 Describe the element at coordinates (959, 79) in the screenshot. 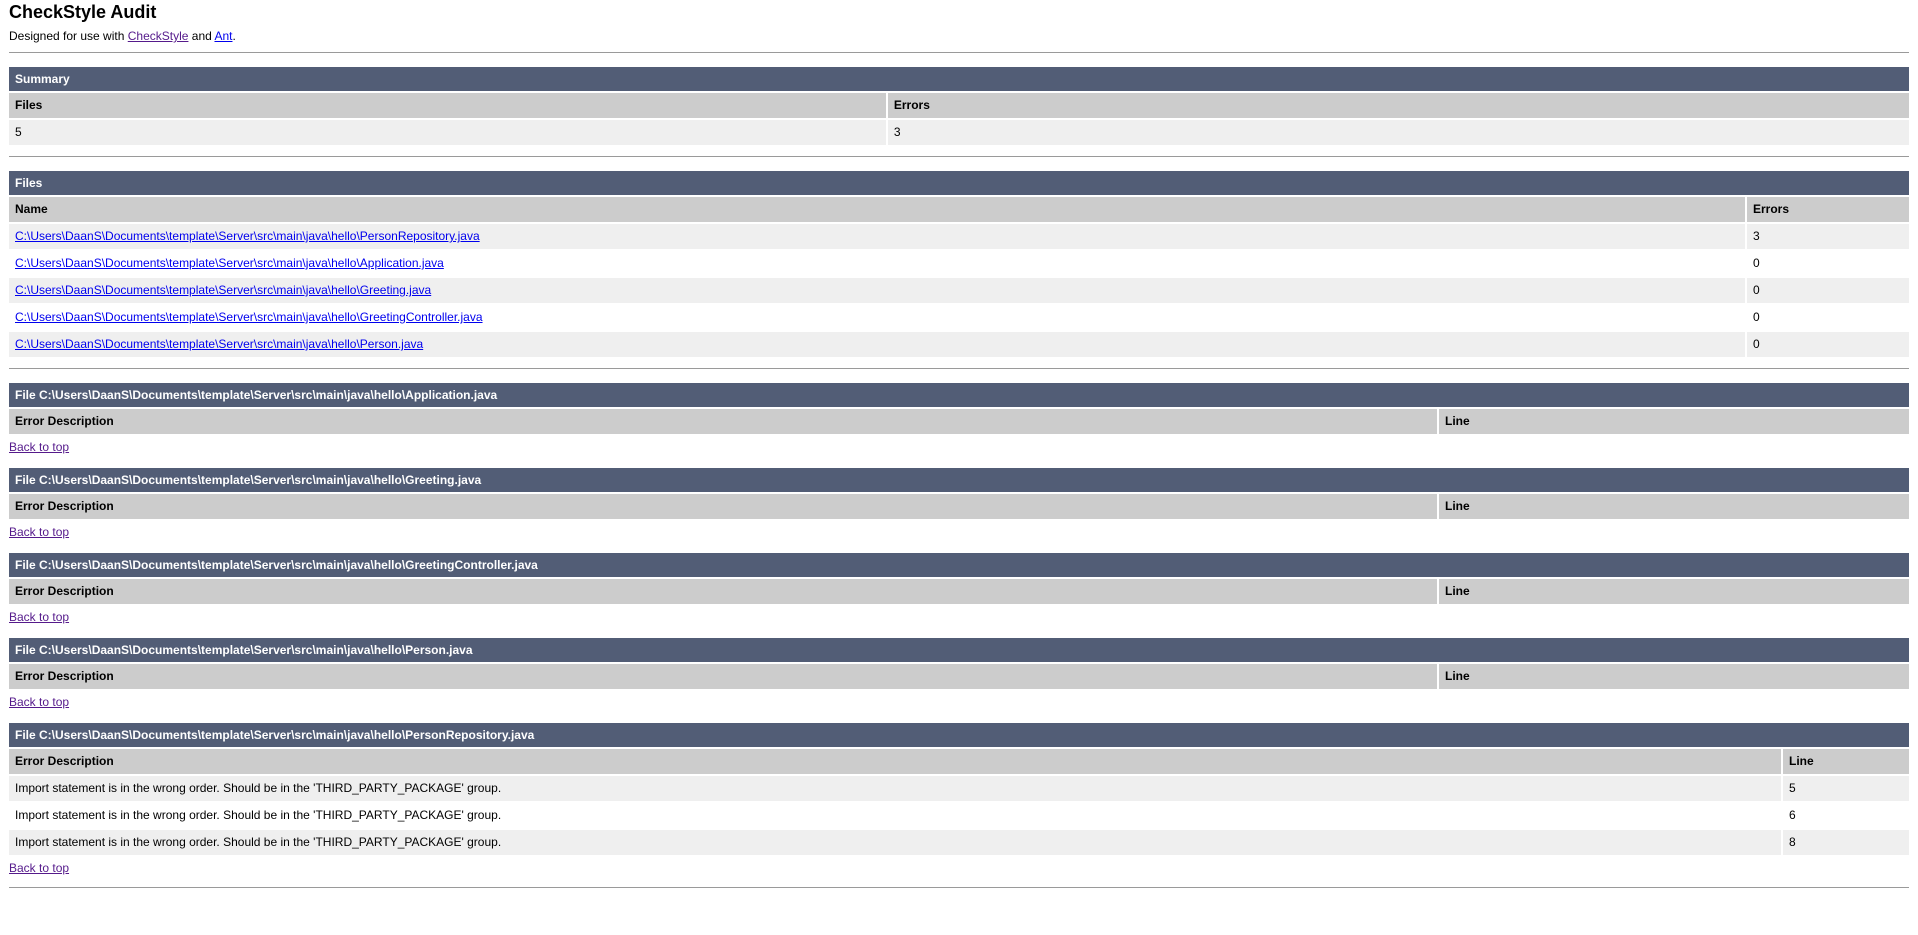

I see `summary-heading: Summary` at that location.